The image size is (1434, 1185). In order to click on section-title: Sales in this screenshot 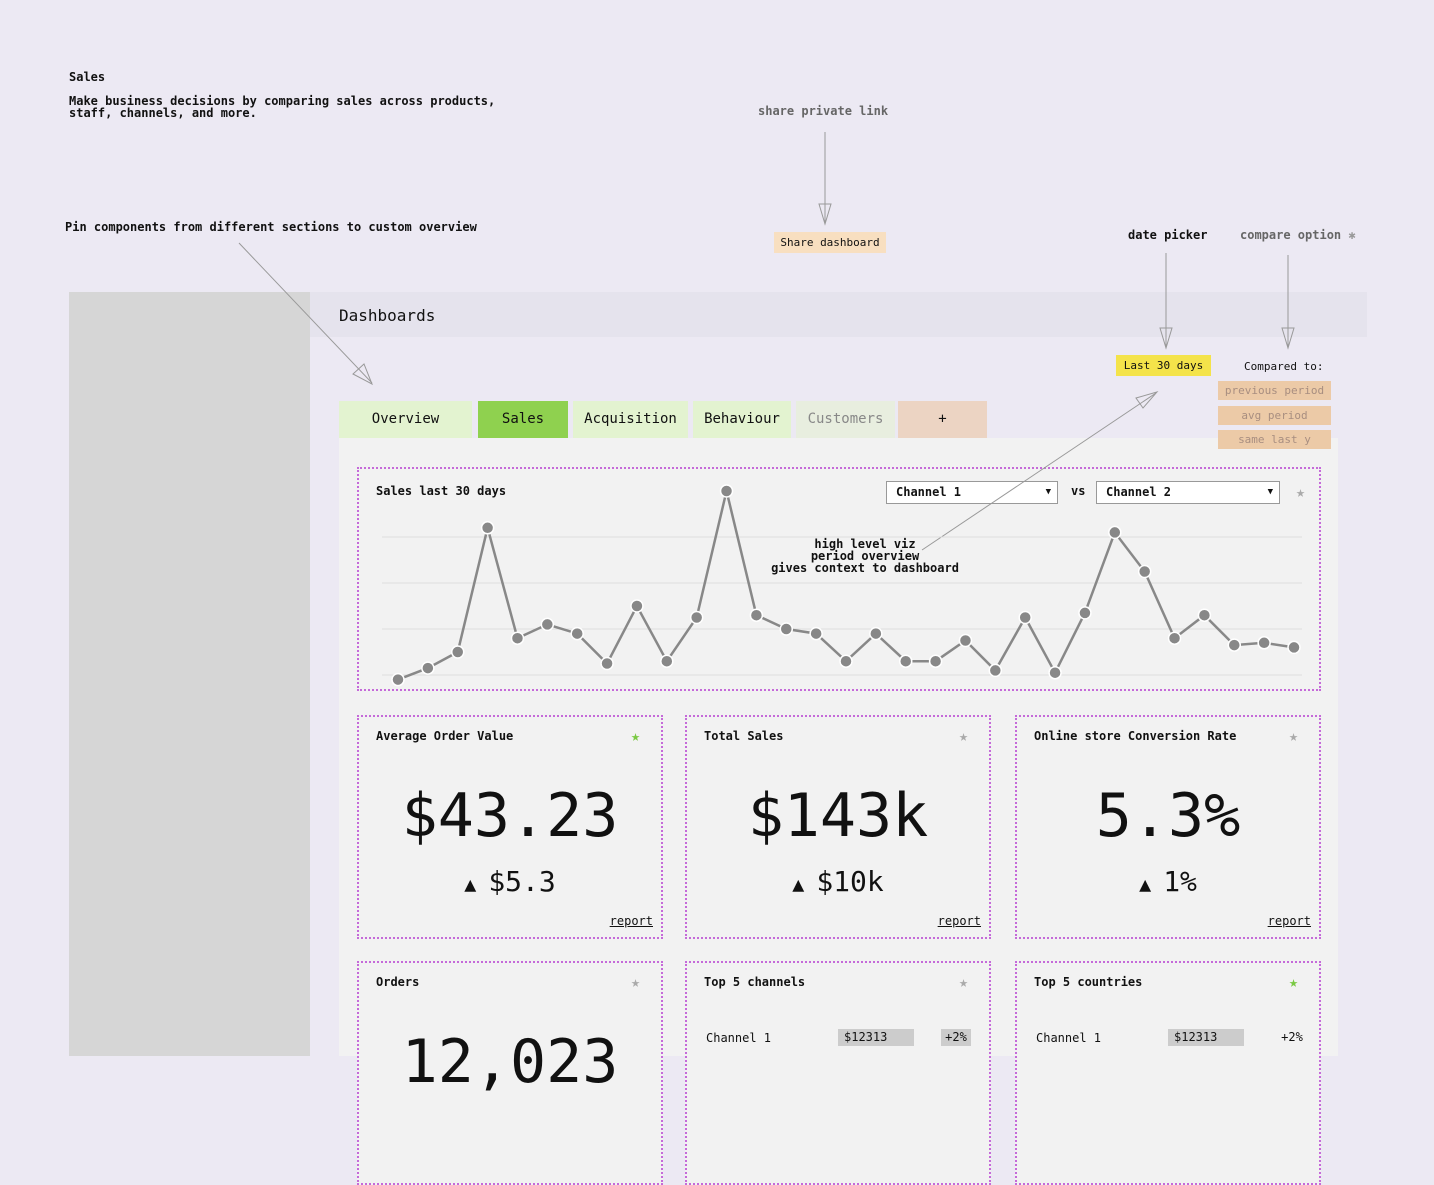, I will do `click(87, 77)`.